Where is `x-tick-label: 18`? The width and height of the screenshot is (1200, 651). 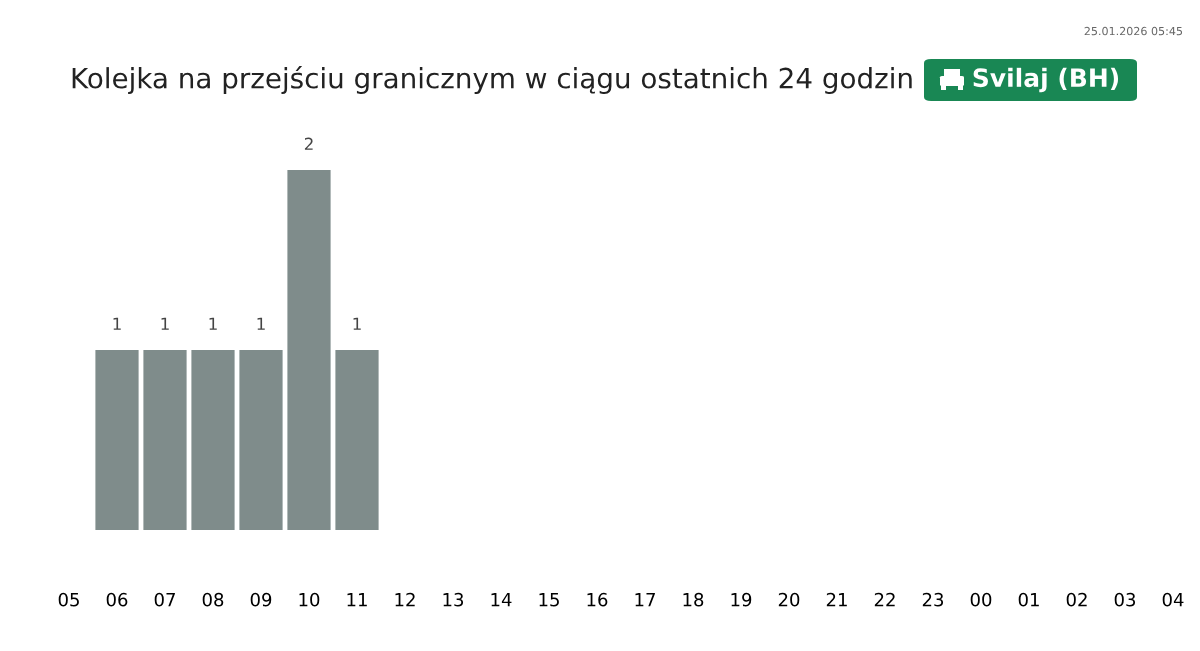 x-tick-label: 18 is located at coordinates (693, 599).